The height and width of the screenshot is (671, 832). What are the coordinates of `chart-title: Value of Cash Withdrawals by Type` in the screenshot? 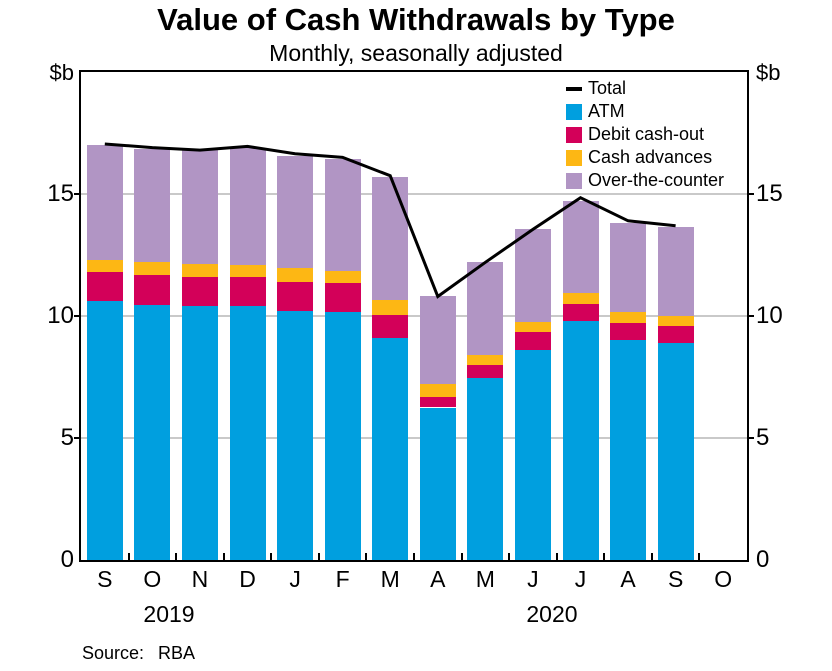 It's located at (416, 19).